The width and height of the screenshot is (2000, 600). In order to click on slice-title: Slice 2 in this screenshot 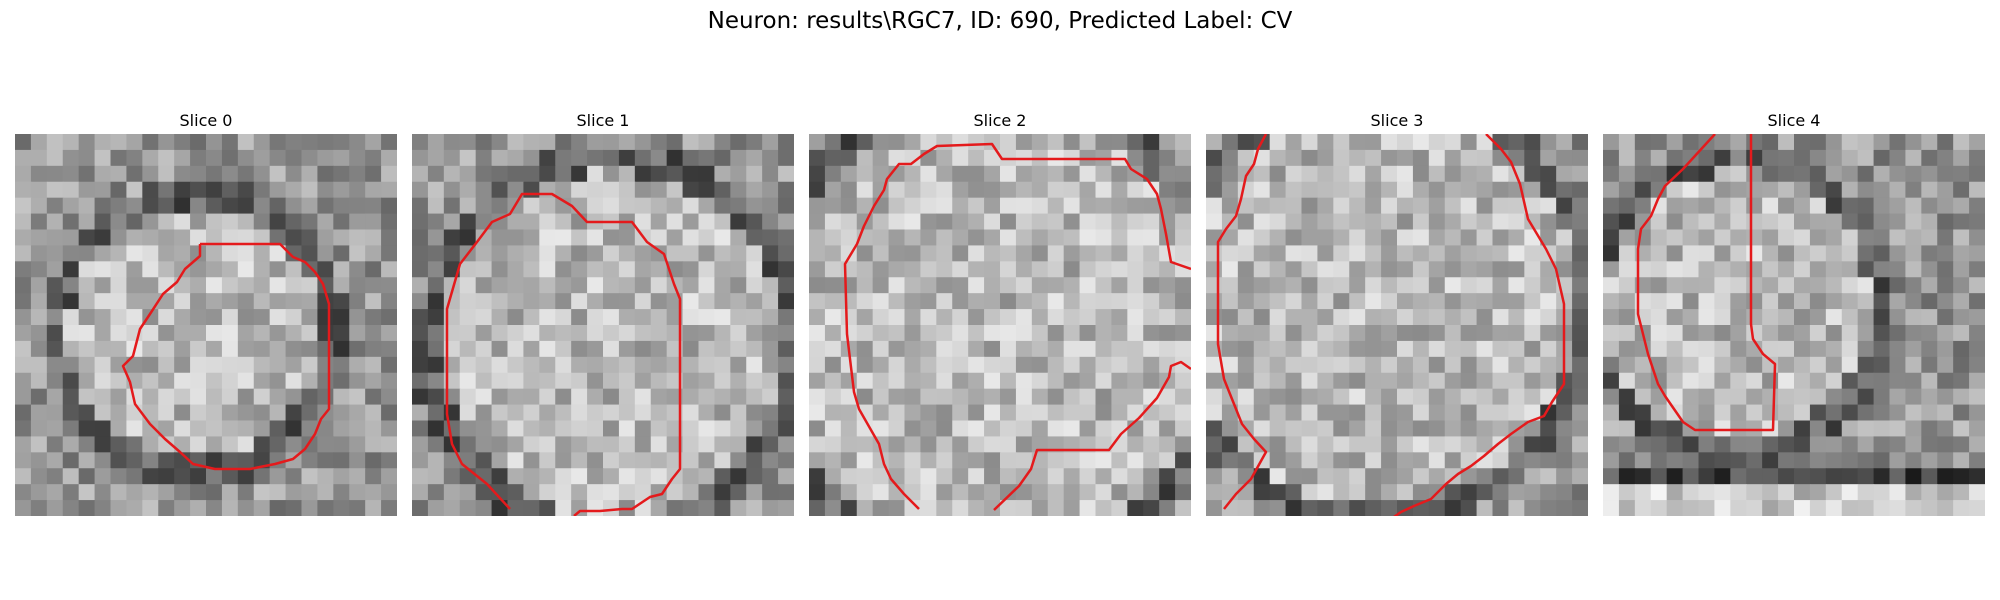, I will do `click(1000, 120)`.